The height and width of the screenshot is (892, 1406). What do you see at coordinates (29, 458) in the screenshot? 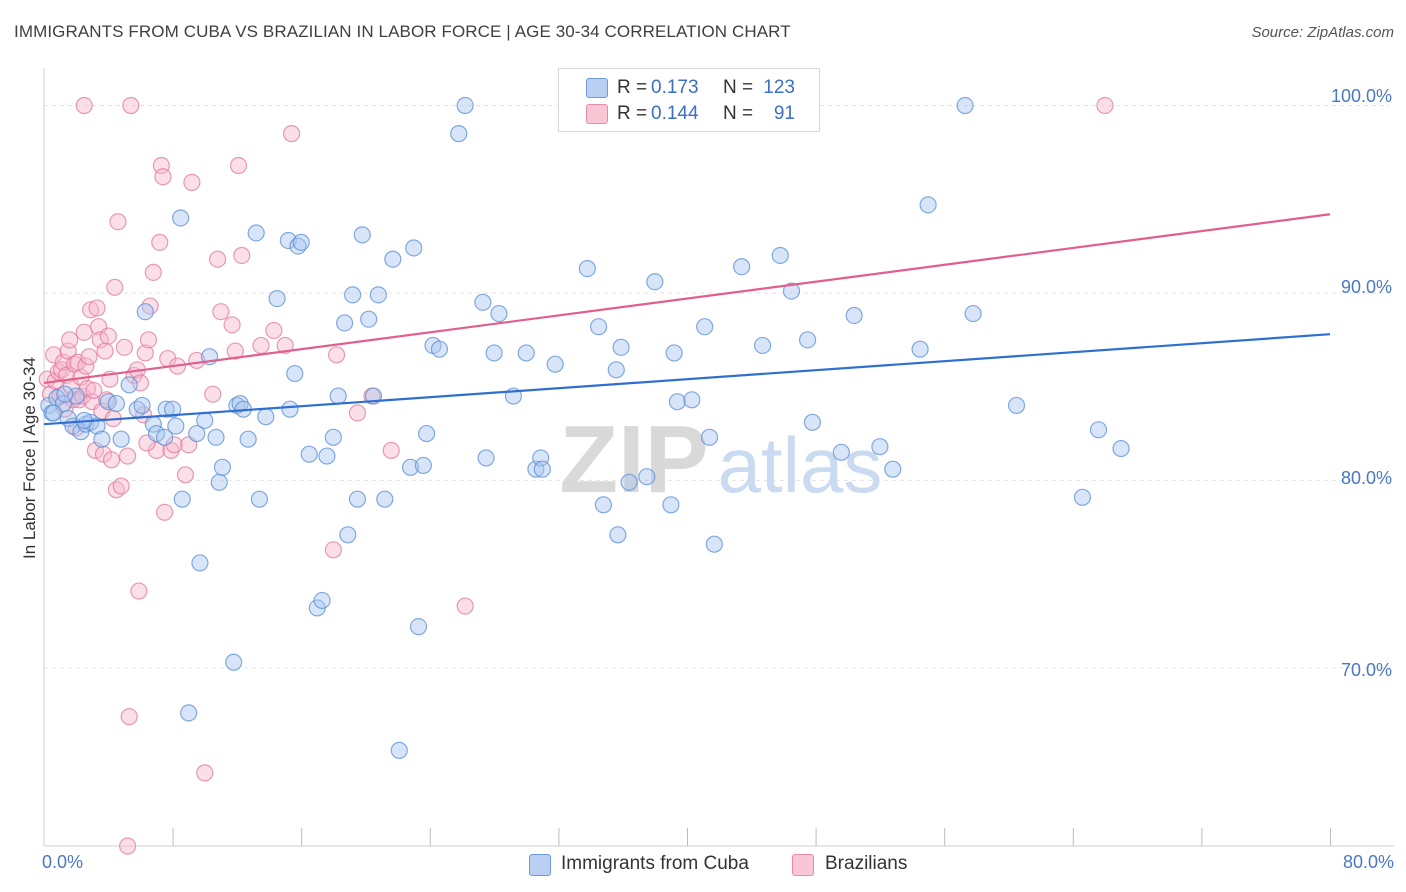
I see `y-axis-label: In Labor Force | Age 30-34` at bounding box center [29, 458].